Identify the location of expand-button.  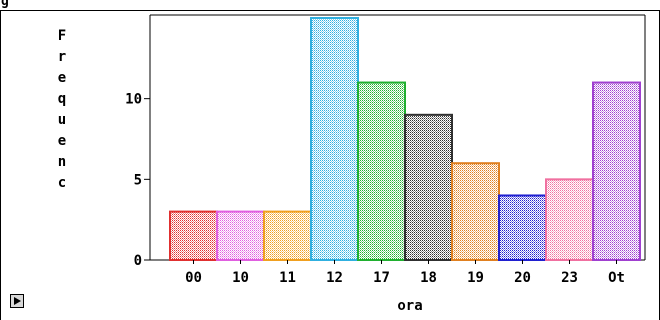
(17, 301).